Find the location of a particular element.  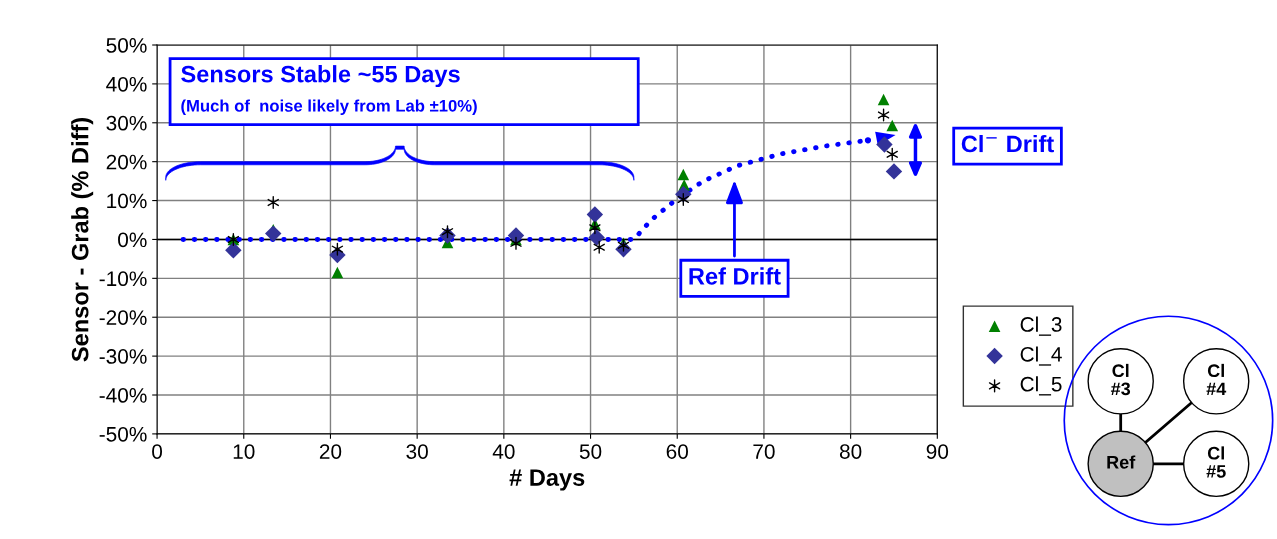

x-tick-label: 90 is located at coordinates (937, 451).